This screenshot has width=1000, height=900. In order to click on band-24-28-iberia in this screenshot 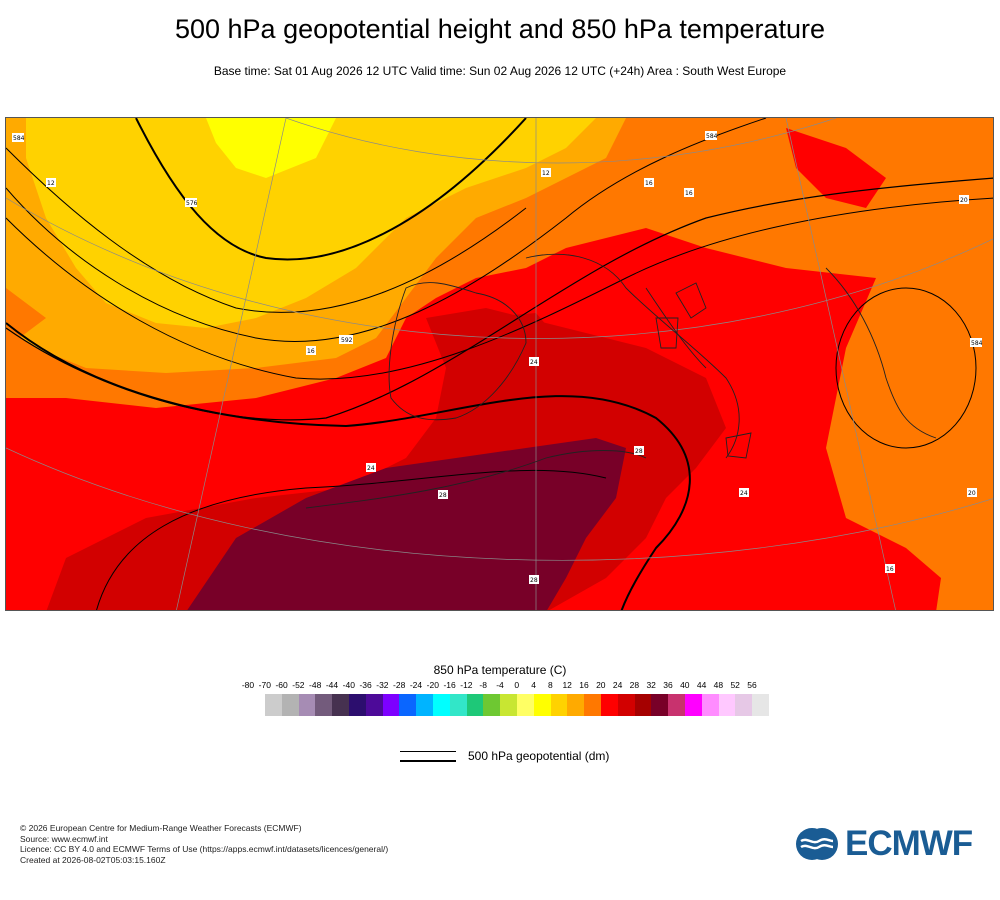, I will do `click(521, 345)`.